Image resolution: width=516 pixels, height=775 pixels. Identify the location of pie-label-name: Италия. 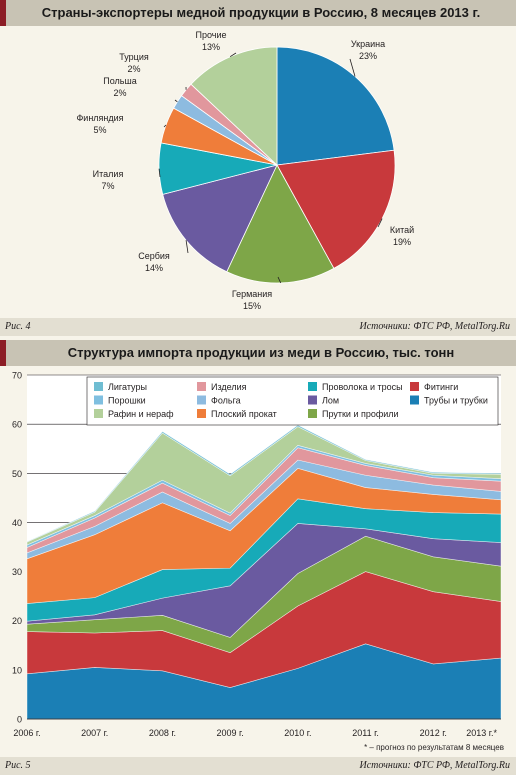
(108, 174).